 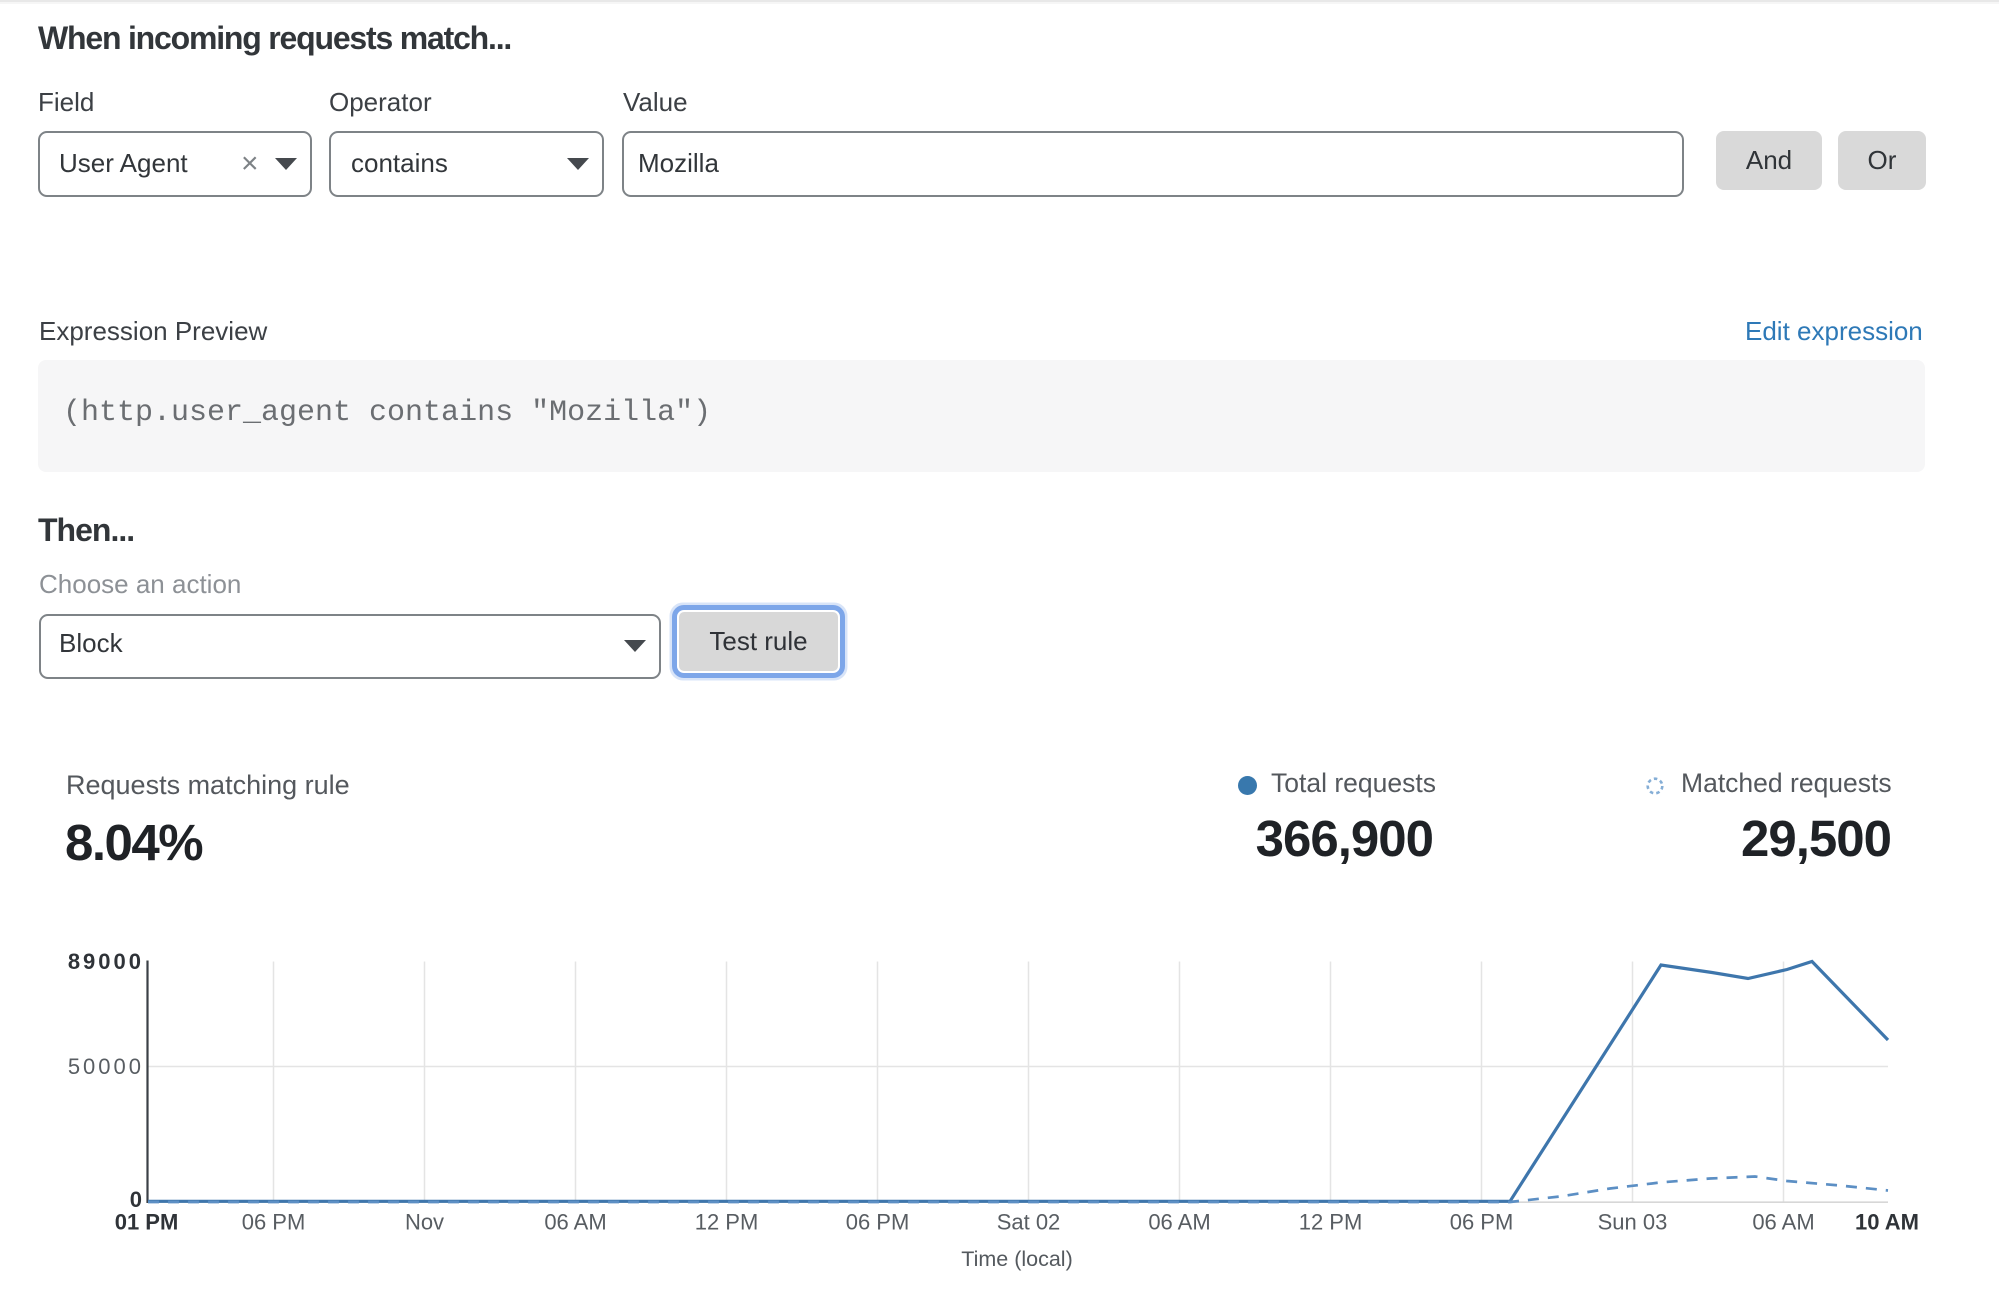 I want to click on svg-text: 0, so click(x=136, y=1199).